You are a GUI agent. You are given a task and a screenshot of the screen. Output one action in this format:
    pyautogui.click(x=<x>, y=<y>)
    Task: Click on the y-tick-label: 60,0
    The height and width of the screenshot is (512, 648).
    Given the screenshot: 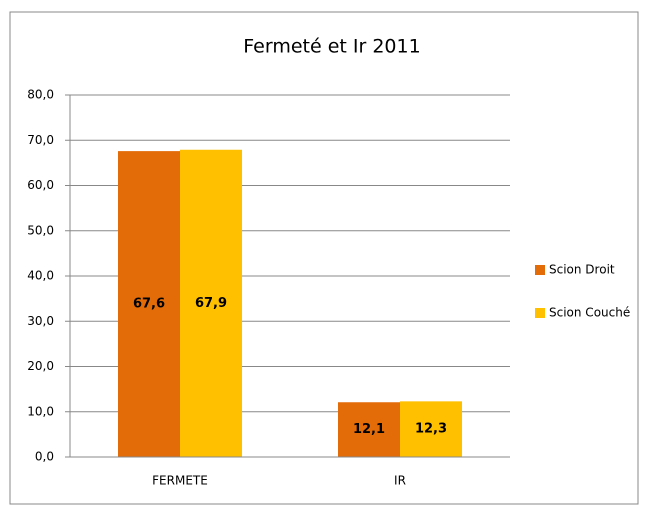 What is the action you would take?
    pyautogui.click(x=40, y=185)
    